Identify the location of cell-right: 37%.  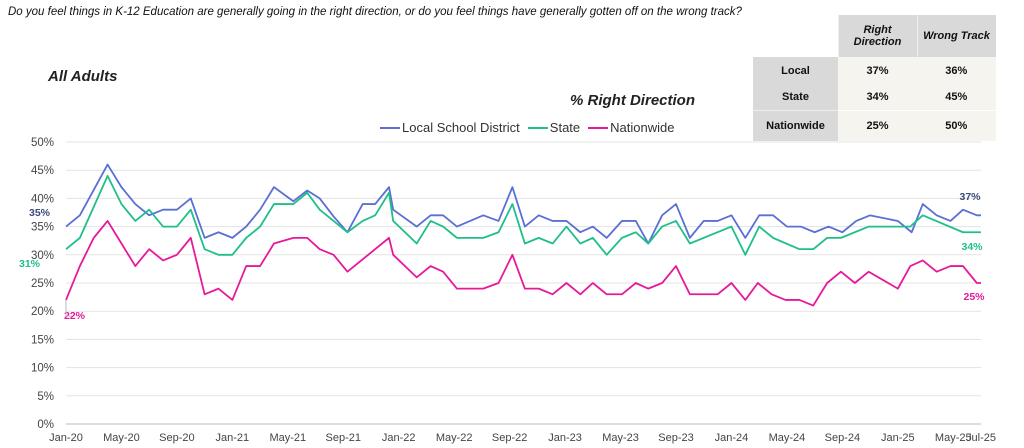
(877, 70).